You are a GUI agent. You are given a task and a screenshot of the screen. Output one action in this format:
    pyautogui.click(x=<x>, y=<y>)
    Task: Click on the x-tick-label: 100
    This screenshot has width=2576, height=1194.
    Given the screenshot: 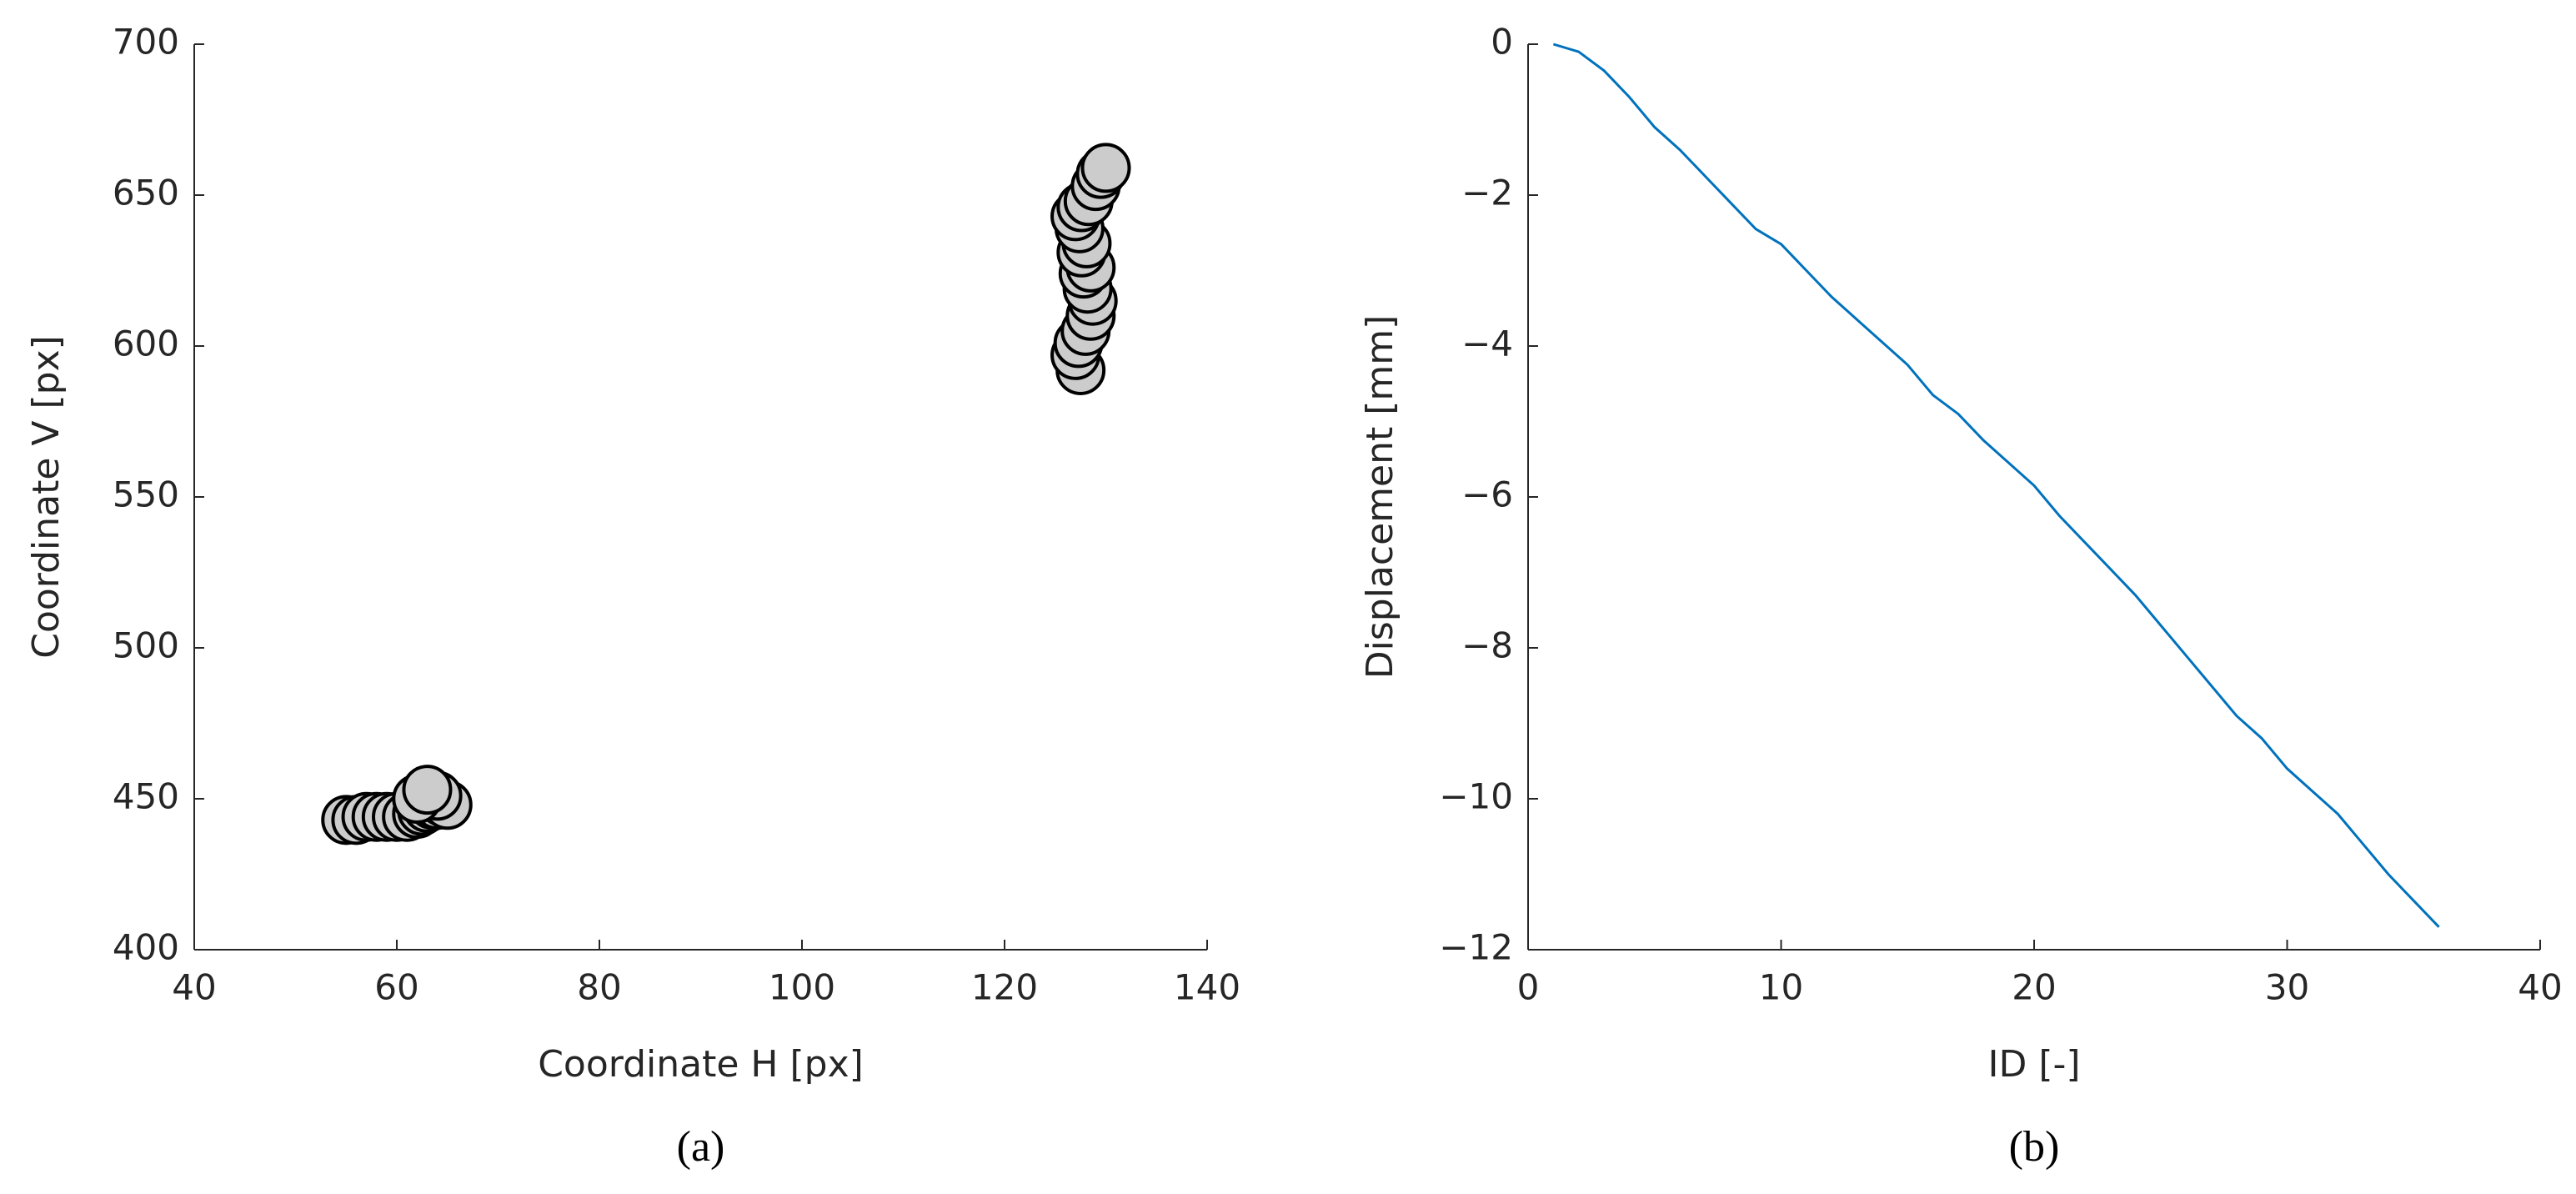 What is the action you would take?
    pyautogui.click(x=802, y=987)
    